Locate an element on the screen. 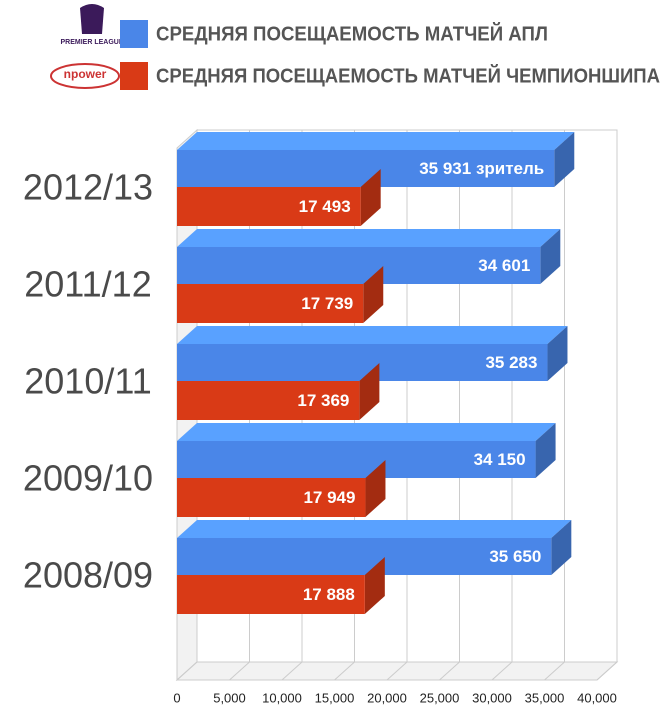 Image resolution: width=664 pixels, height=711 pixels. value-label: 17 369 is located at coordinates (323, 400).